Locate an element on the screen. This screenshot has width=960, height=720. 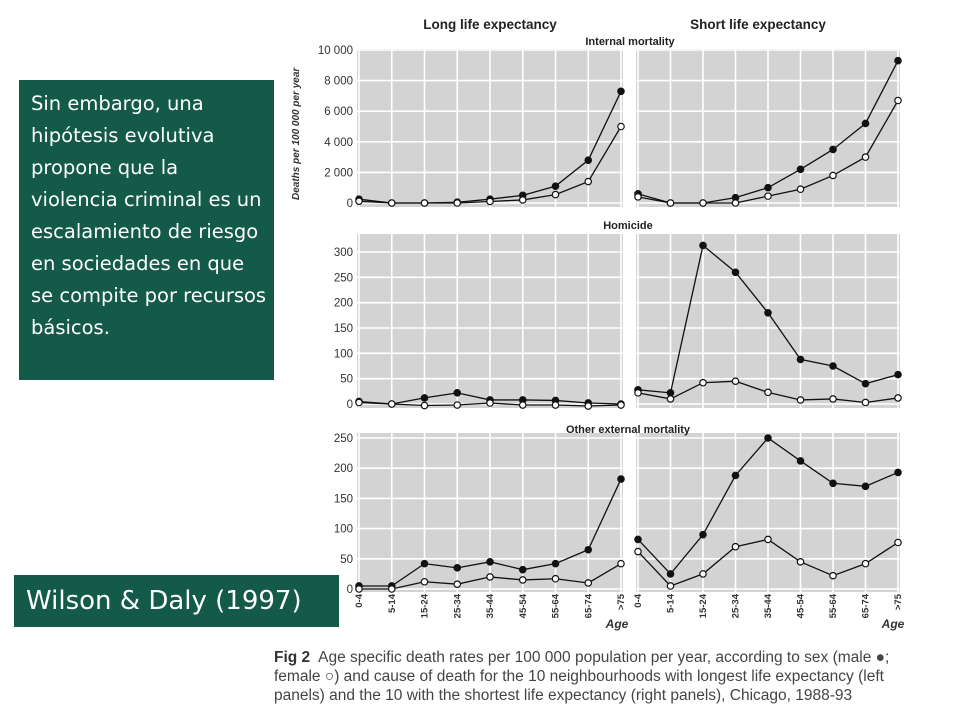
y-tick-label: 200 is located at coordinates (343, 304).